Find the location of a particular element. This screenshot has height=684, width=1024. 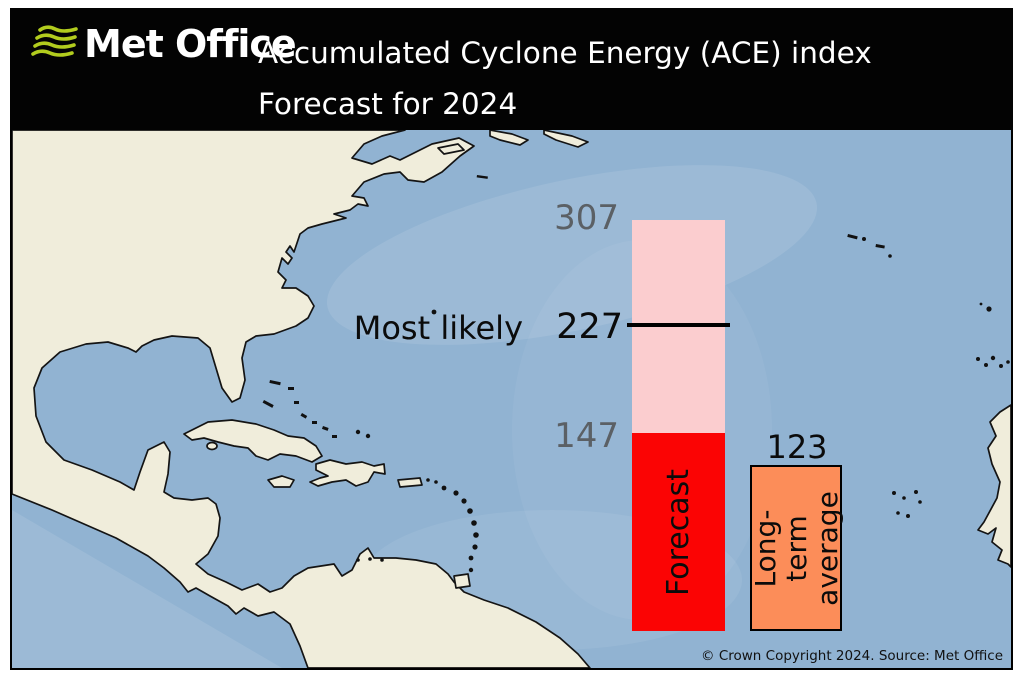

title-line-2: Forecast for 2024 is located at coordinates (388, 104).